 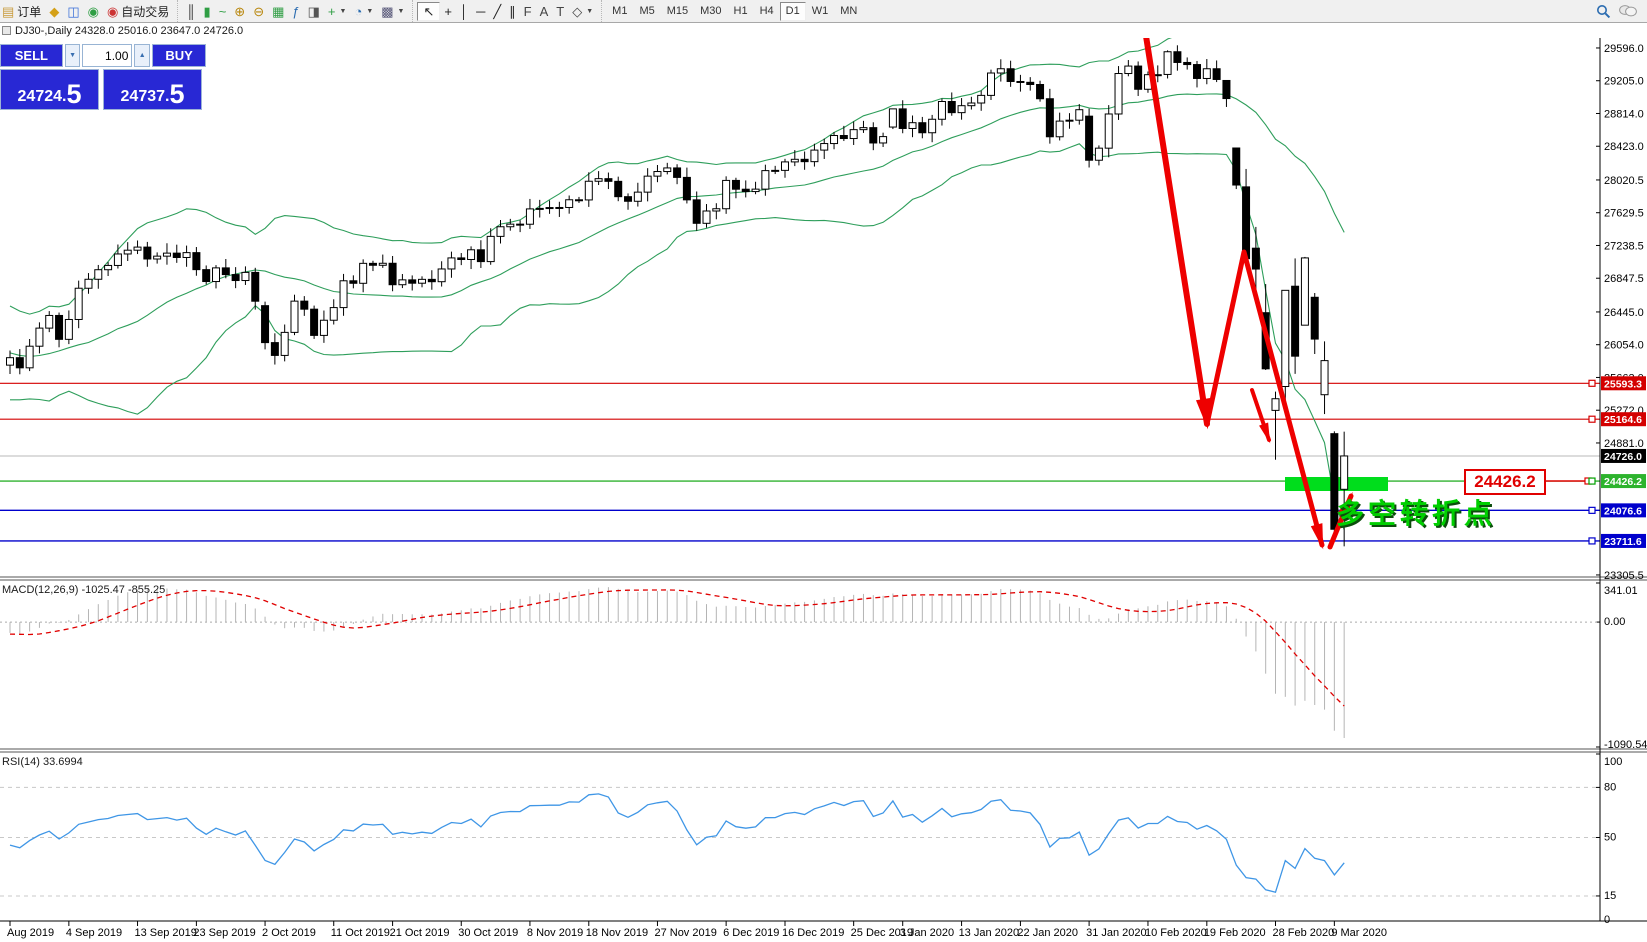 I want to click on autotrading-button: ◉ 自动交易, so click(x=138, y=11).